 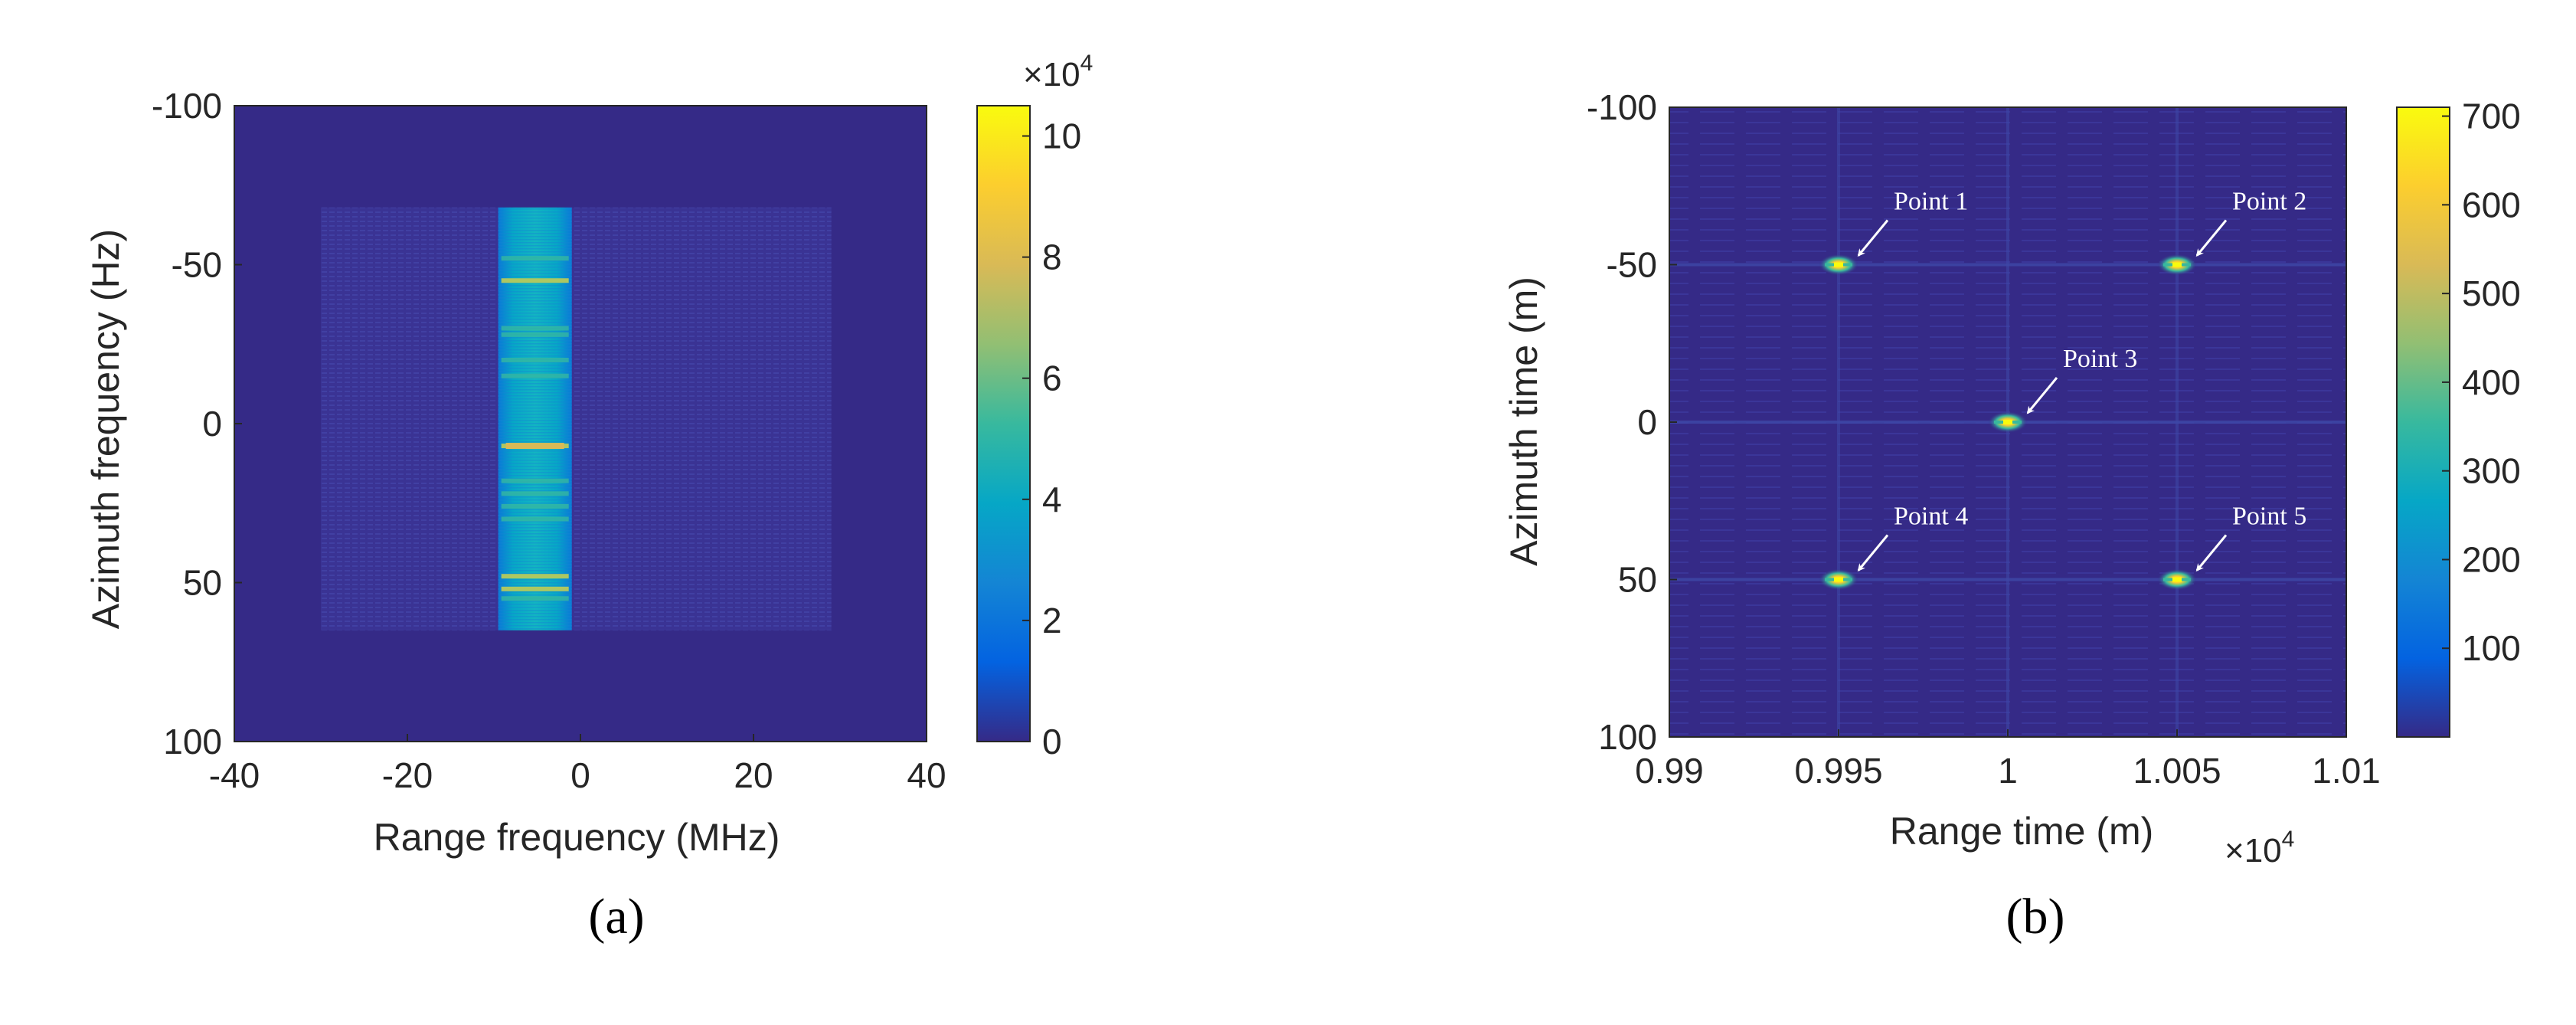 I want to click on panel-a-ylabel: Azimuth frequency (Hz), so click(x=105, y=429).